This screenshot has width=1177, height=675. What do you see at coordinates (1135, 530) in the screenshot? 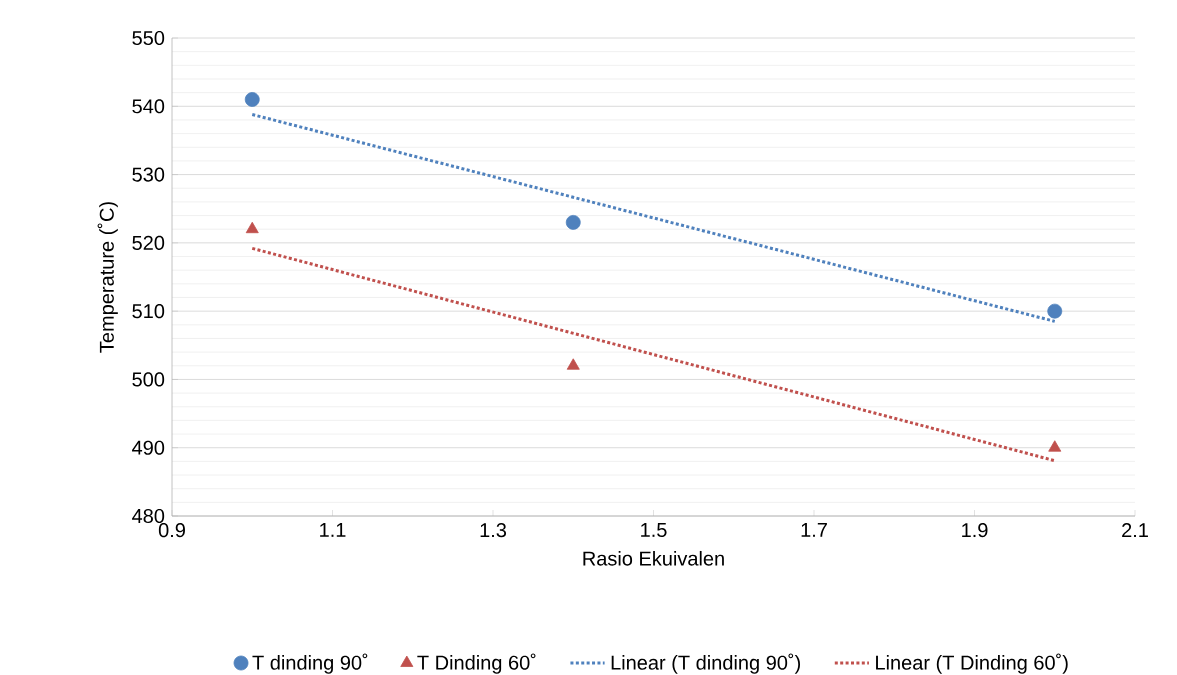
I see `x-tick-label: 2.1` at bounding box center [1135, 530].